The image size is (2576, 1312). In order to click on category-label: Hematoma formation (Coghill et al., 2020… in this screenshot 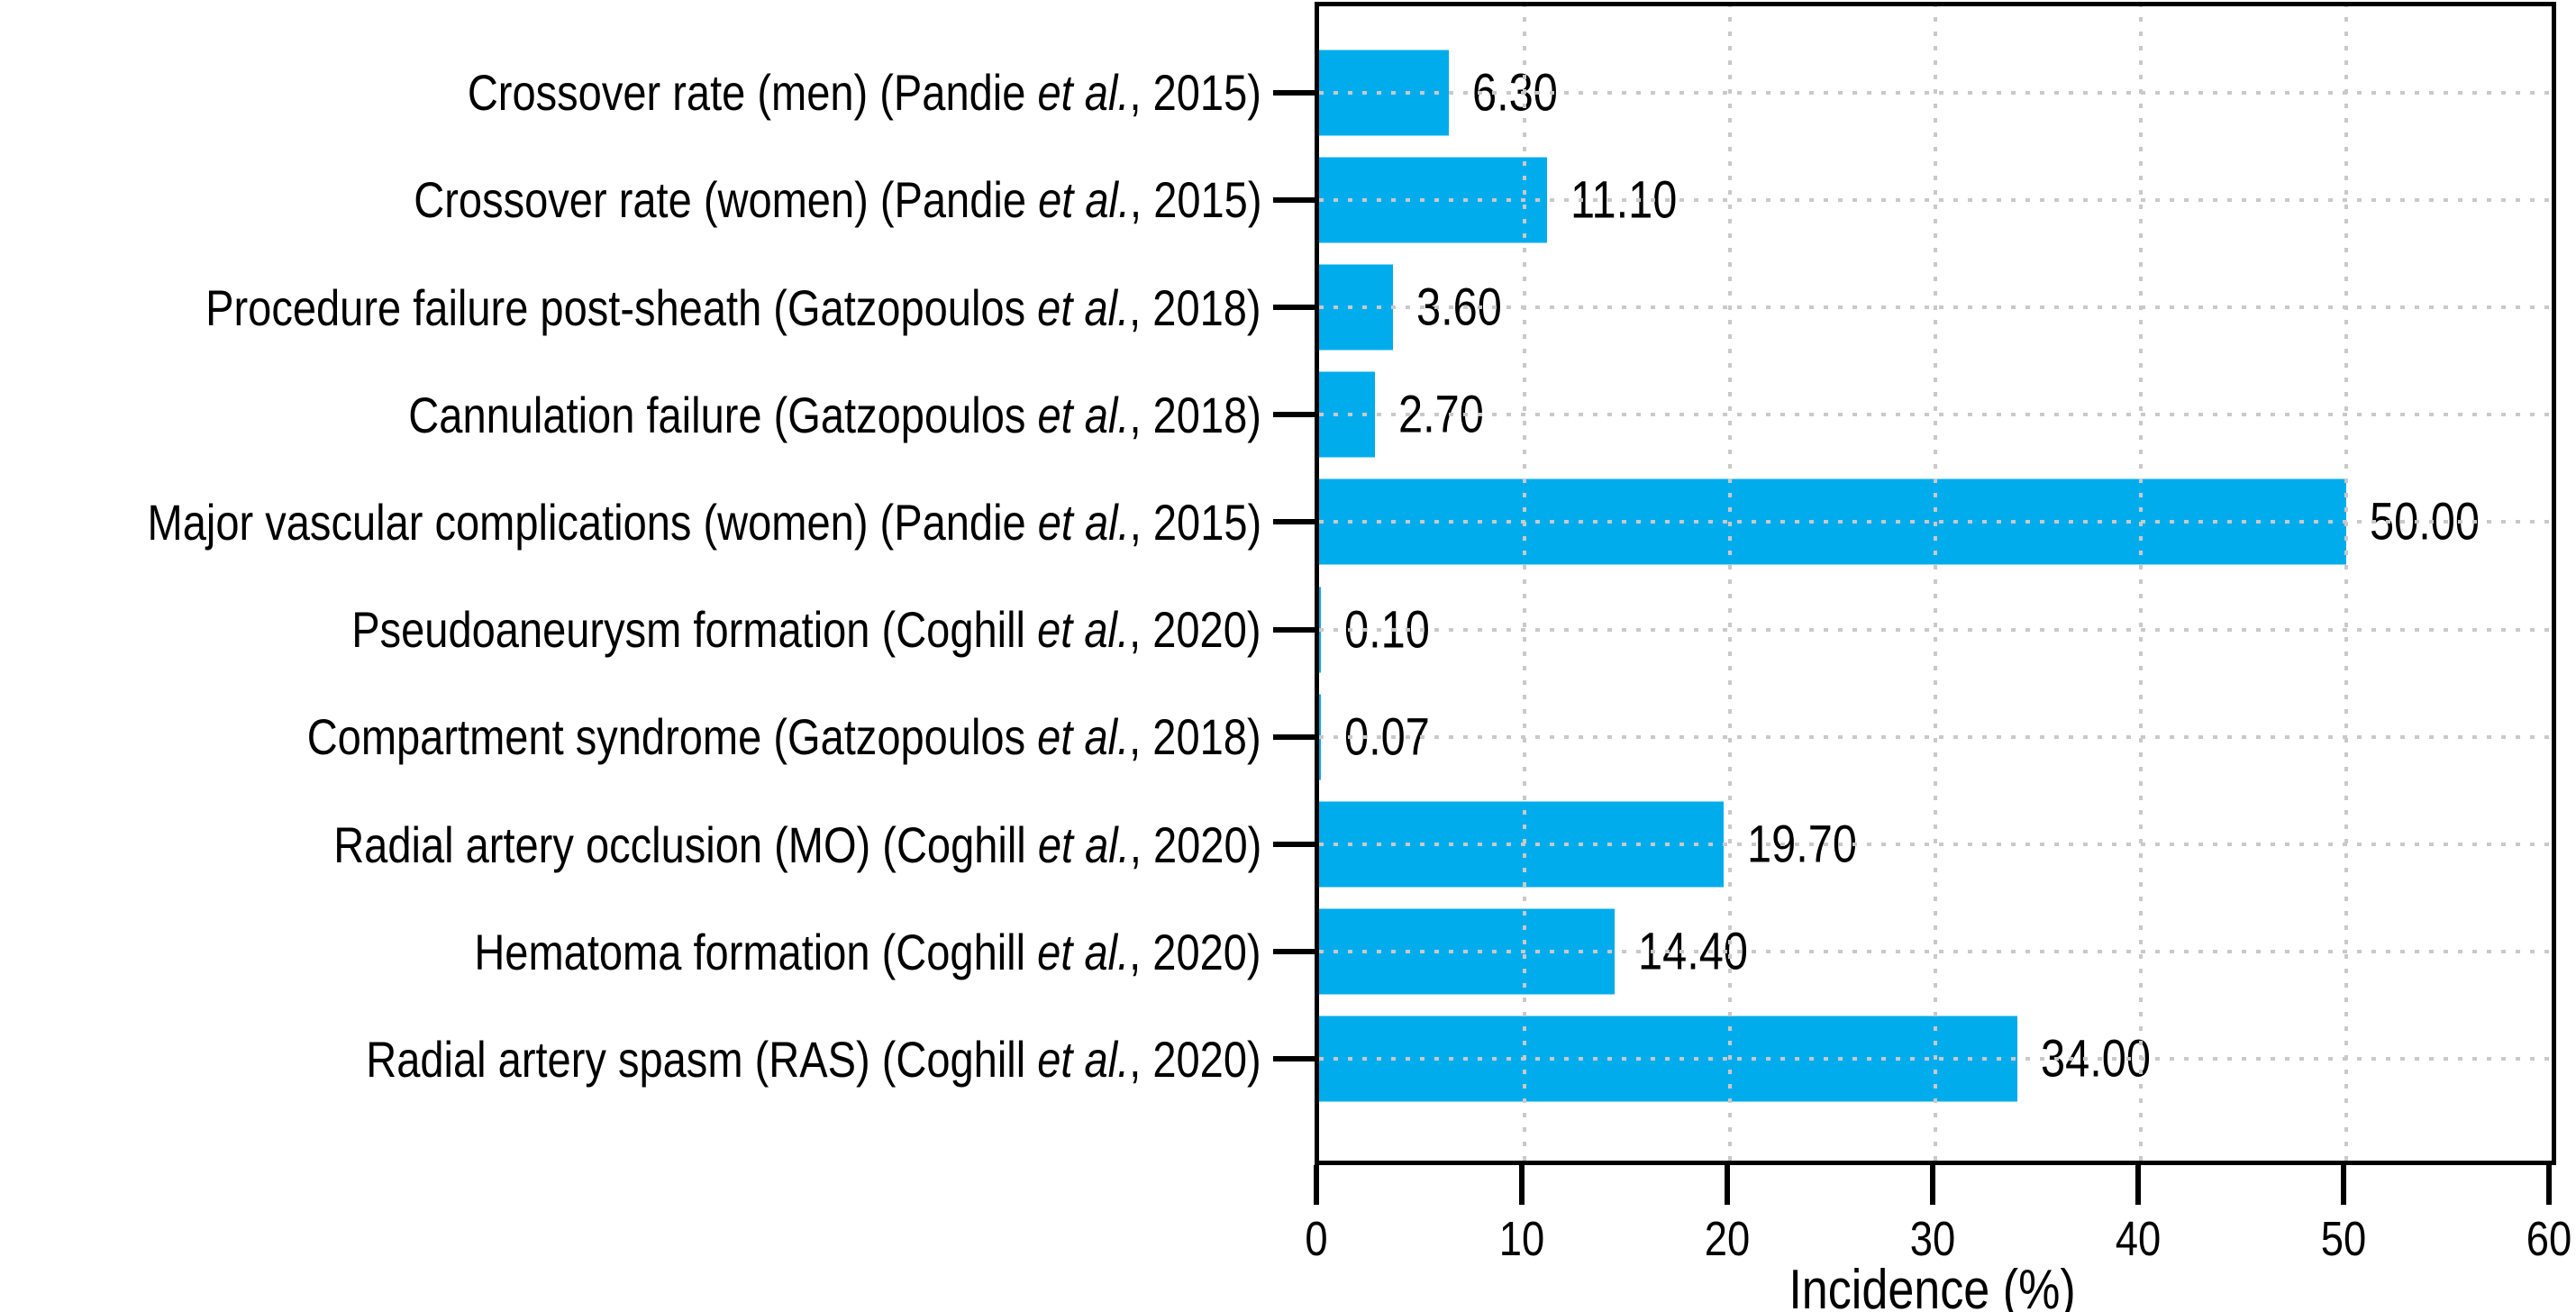, I will do `click(868, 952)`.